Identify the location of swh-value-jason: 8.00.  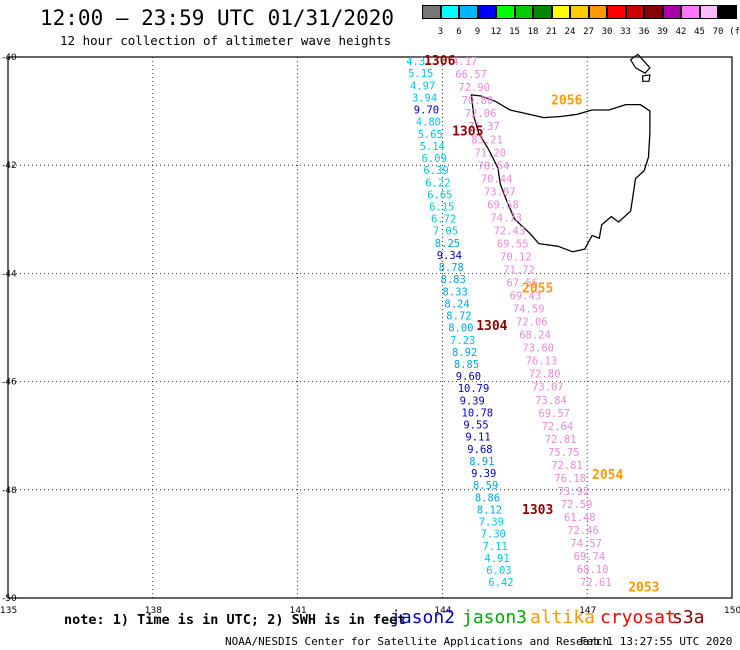
(460, 329).